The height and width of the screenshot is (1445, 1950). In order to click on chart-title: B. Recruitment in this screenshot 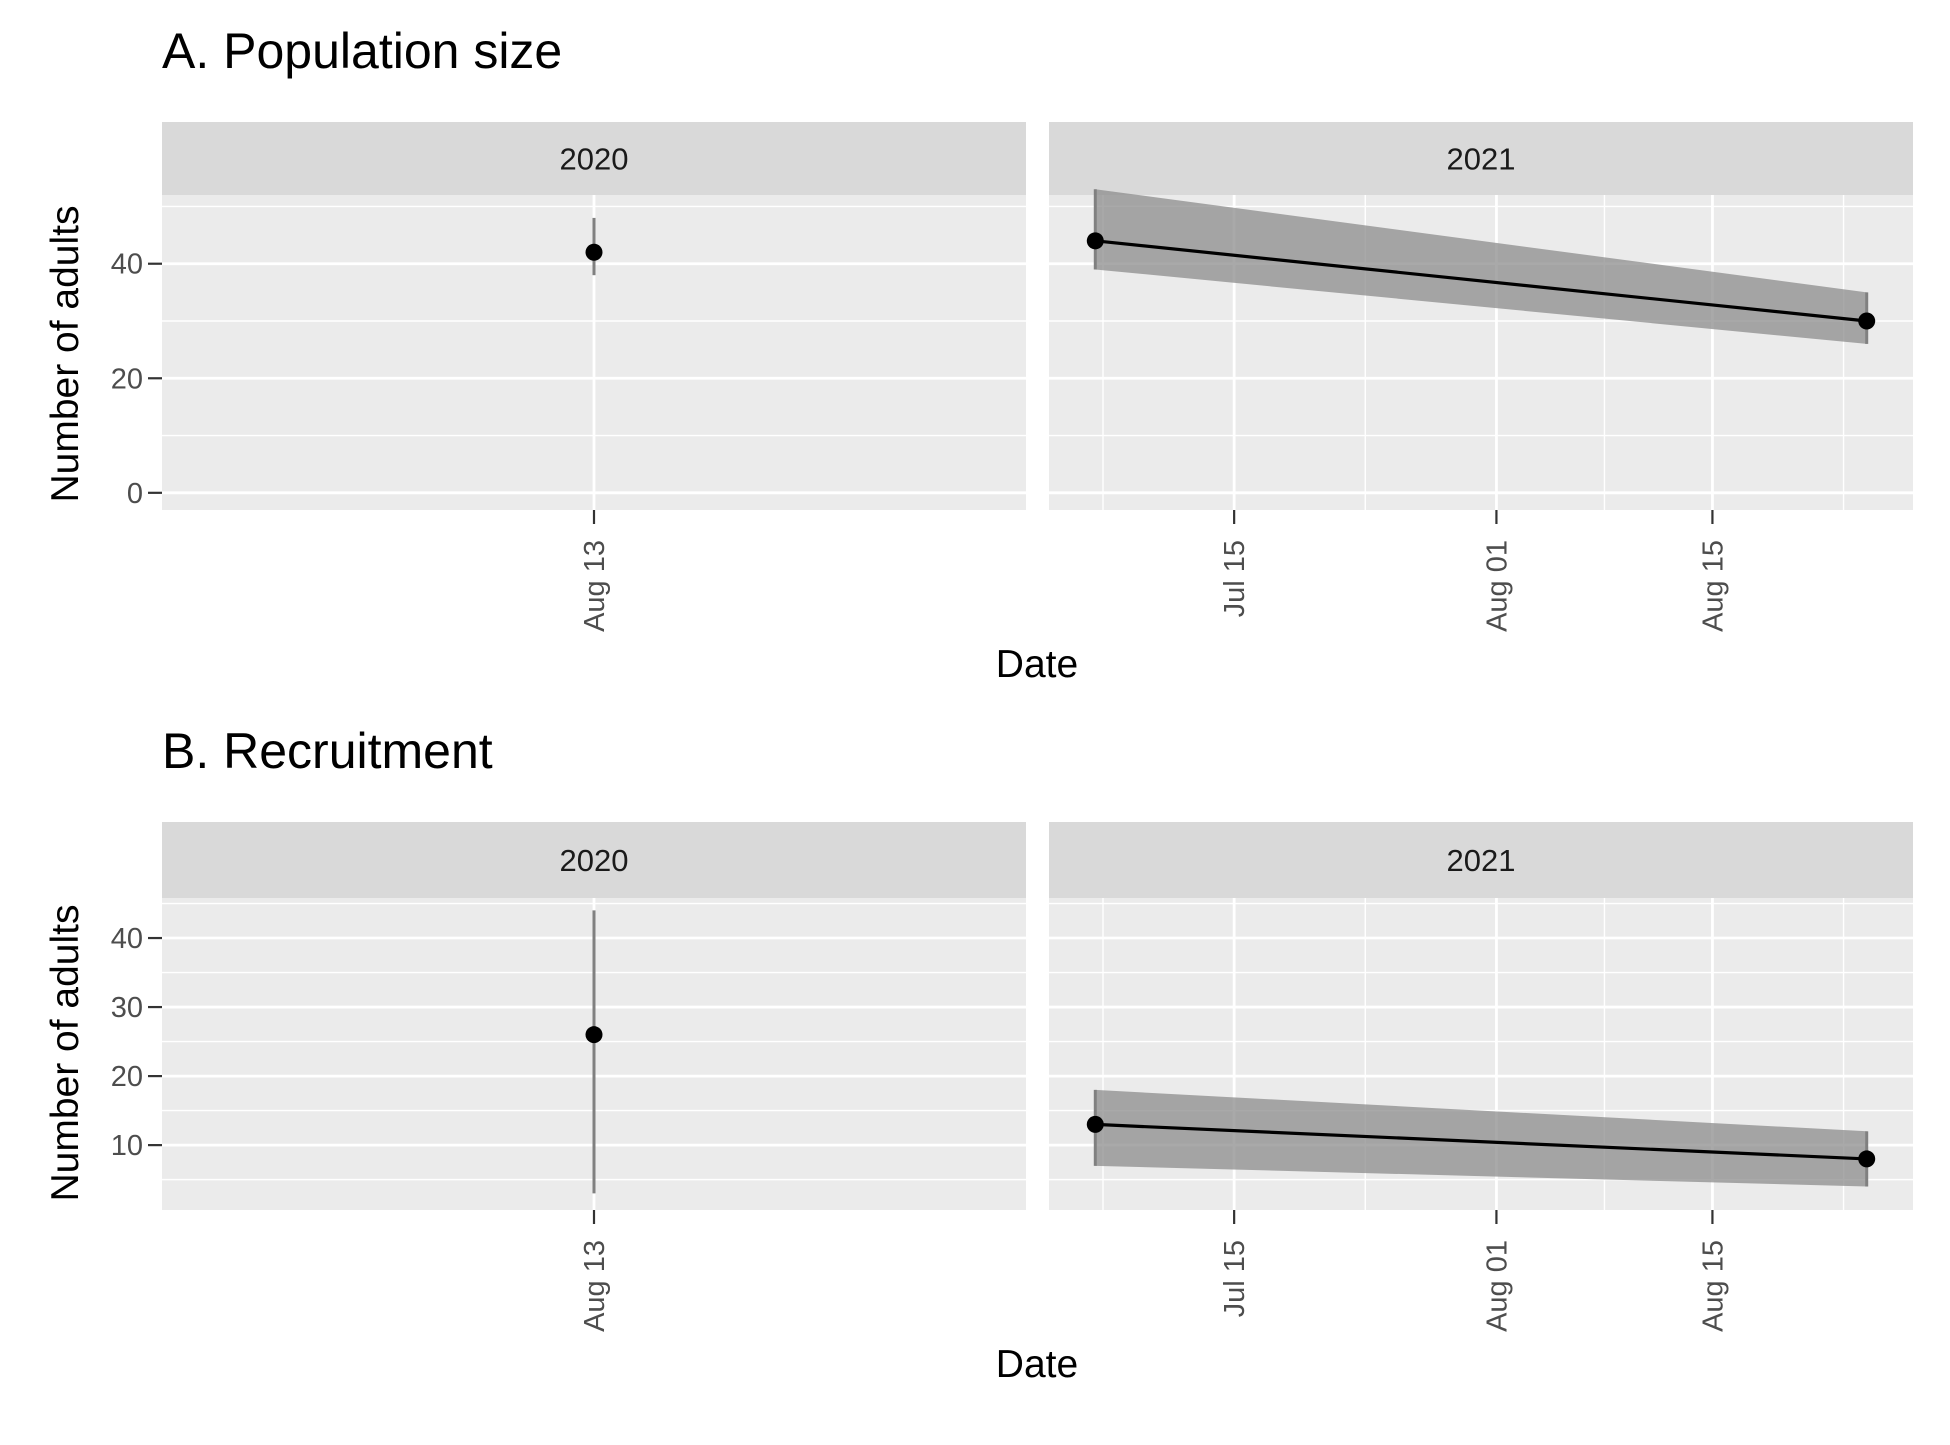, I will do `click(327, 751)`.